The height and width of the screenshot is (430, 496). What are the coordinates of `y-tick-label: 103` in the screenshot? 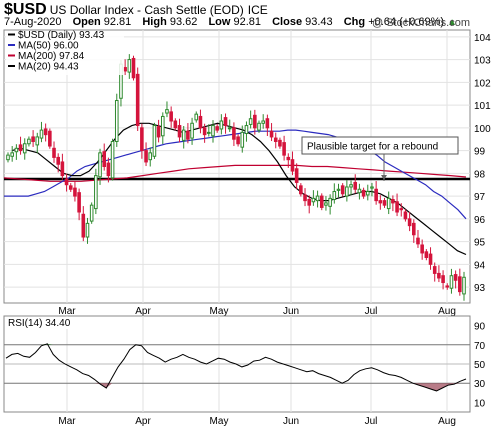 It's located at (482, 61).